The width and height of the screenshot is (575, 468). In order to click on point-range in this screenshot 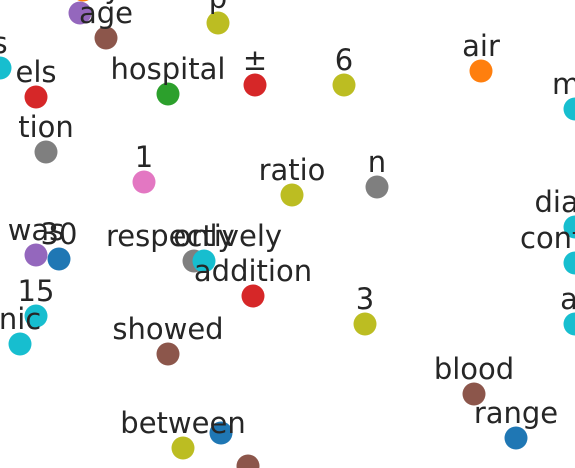, I will do `click(516, 438)`.